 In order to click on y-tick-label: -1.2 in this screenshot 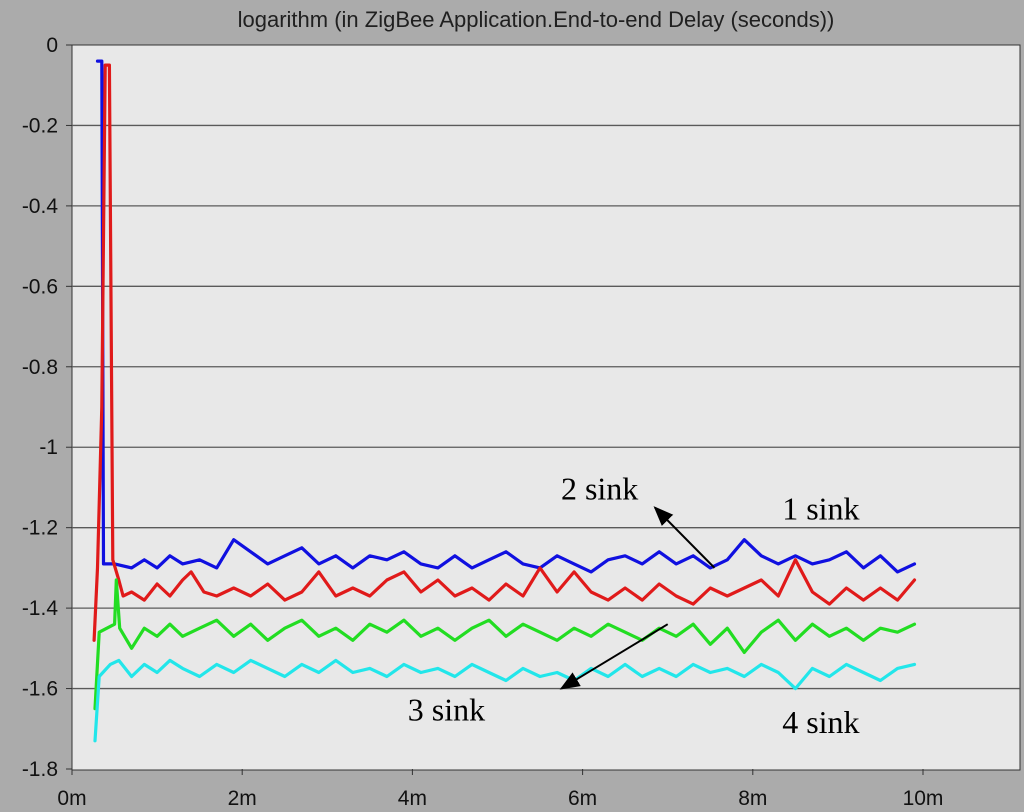, I will do `click(40, 528)`.